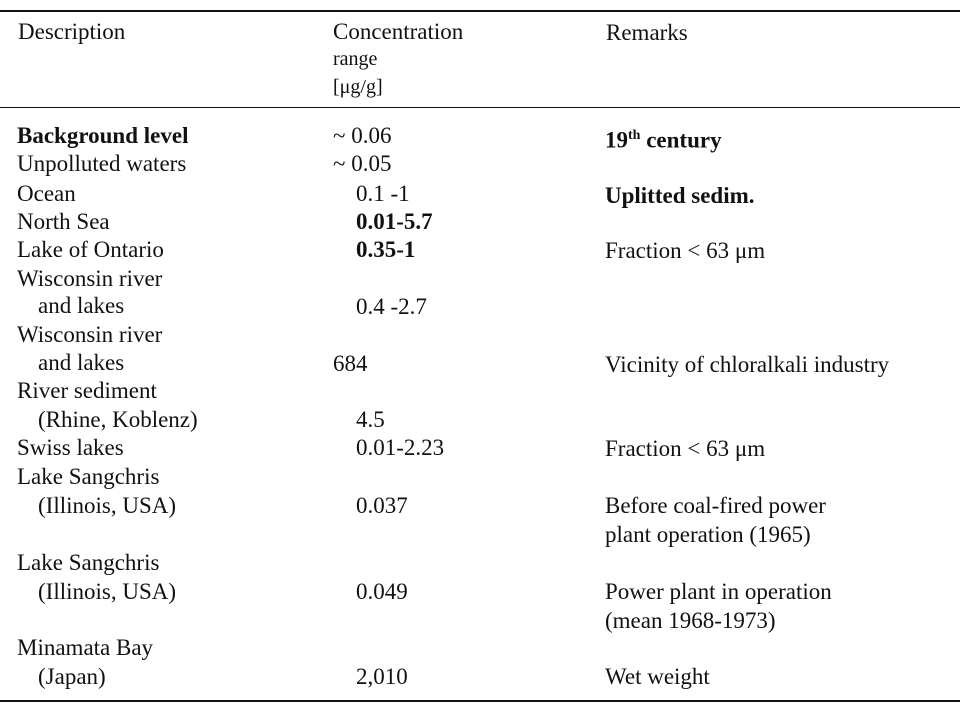 Image resolution: width=960 pixels, height=720 pixels. What do you see at coordinates (715, 505) in the screenshot?
I see `row-remarks: Before coal-fired power` at bounding box center [715, 505].